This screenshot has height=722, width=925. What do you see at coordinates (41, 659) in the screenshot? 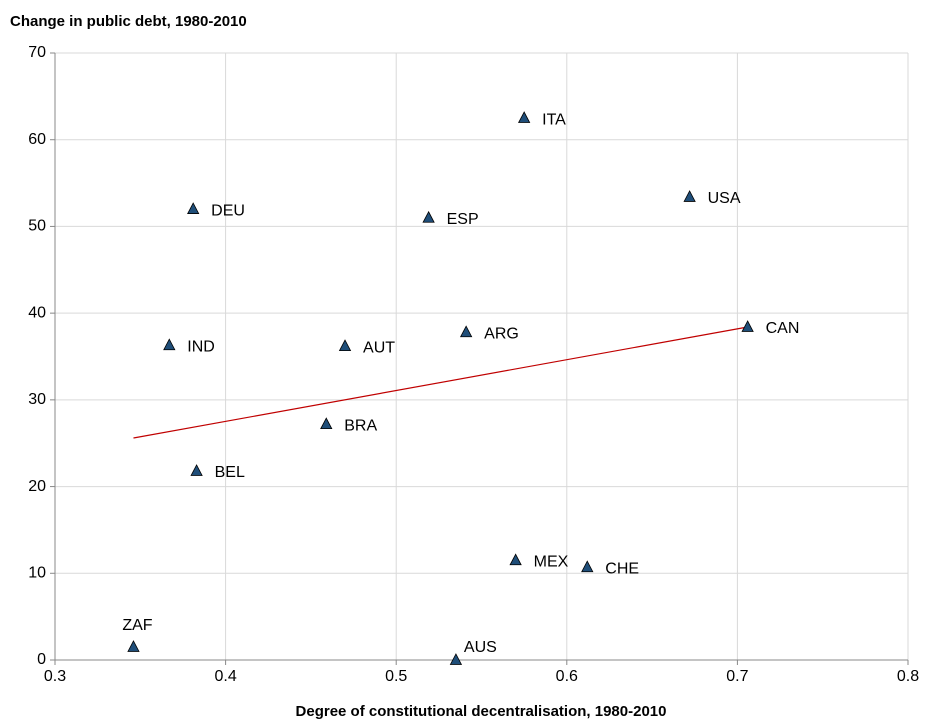
I see `y-tick-label: 0` at bounding box center [41, 659].